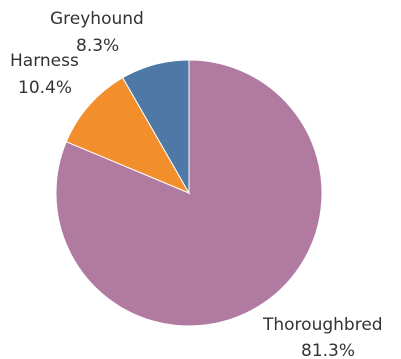  Describe the element at coordinates (156, 127) in the screenshot. I see `pie-slice-greyhound` at that location.